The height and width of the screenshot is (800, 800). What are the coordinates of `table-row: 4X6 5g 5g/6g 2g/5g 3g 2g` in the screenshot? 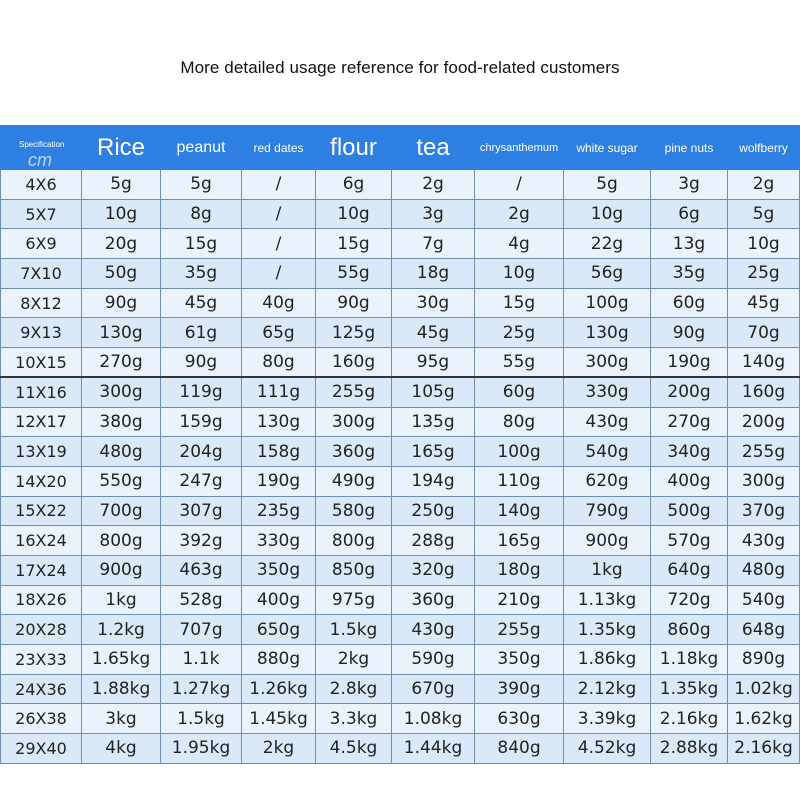 It's located at (400, 184).